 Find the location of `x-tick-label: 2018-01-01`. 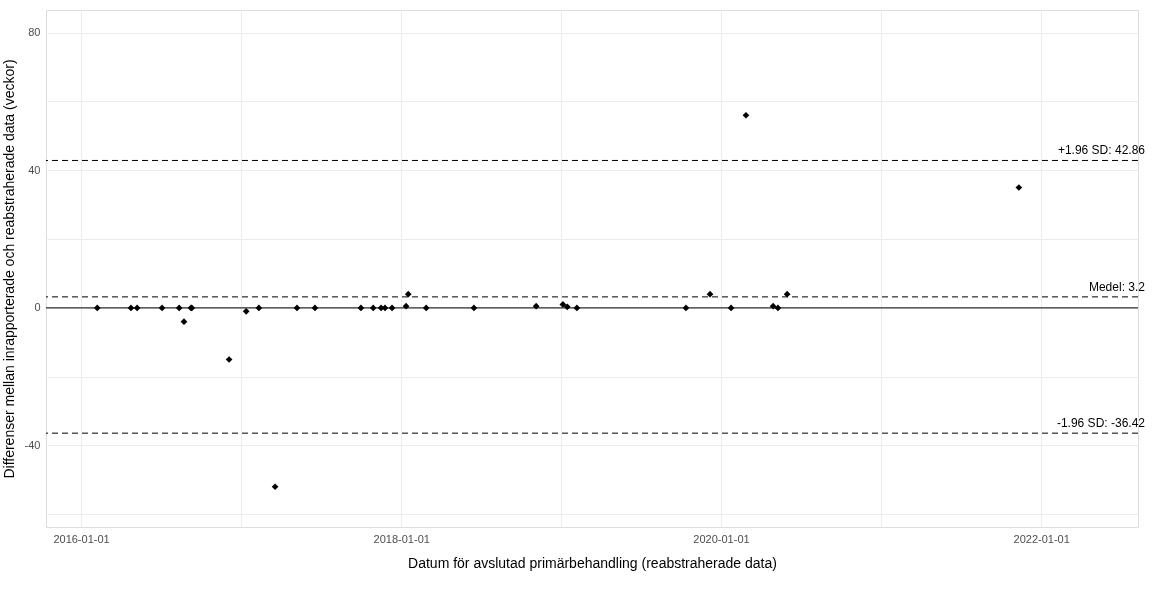

x-tick-label: 2018-01-01 is located at coordinates (401, 538).